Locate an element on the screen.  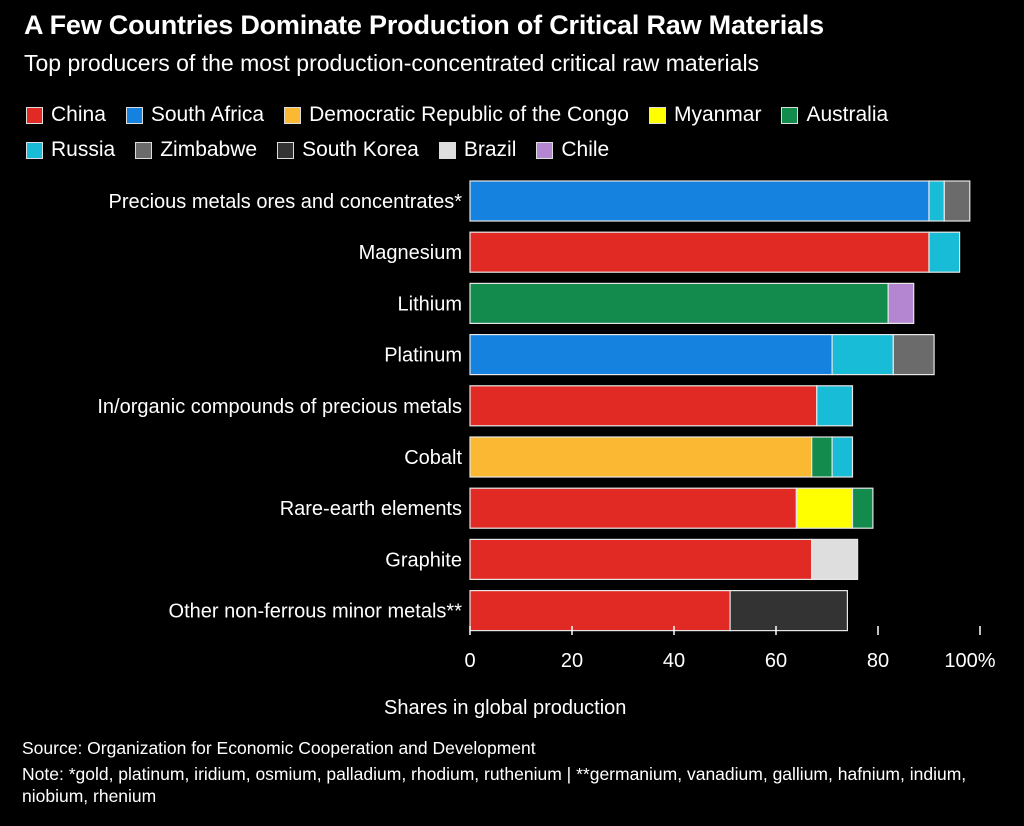
legend-label: Myanmar is located at coordinates (717, 114).